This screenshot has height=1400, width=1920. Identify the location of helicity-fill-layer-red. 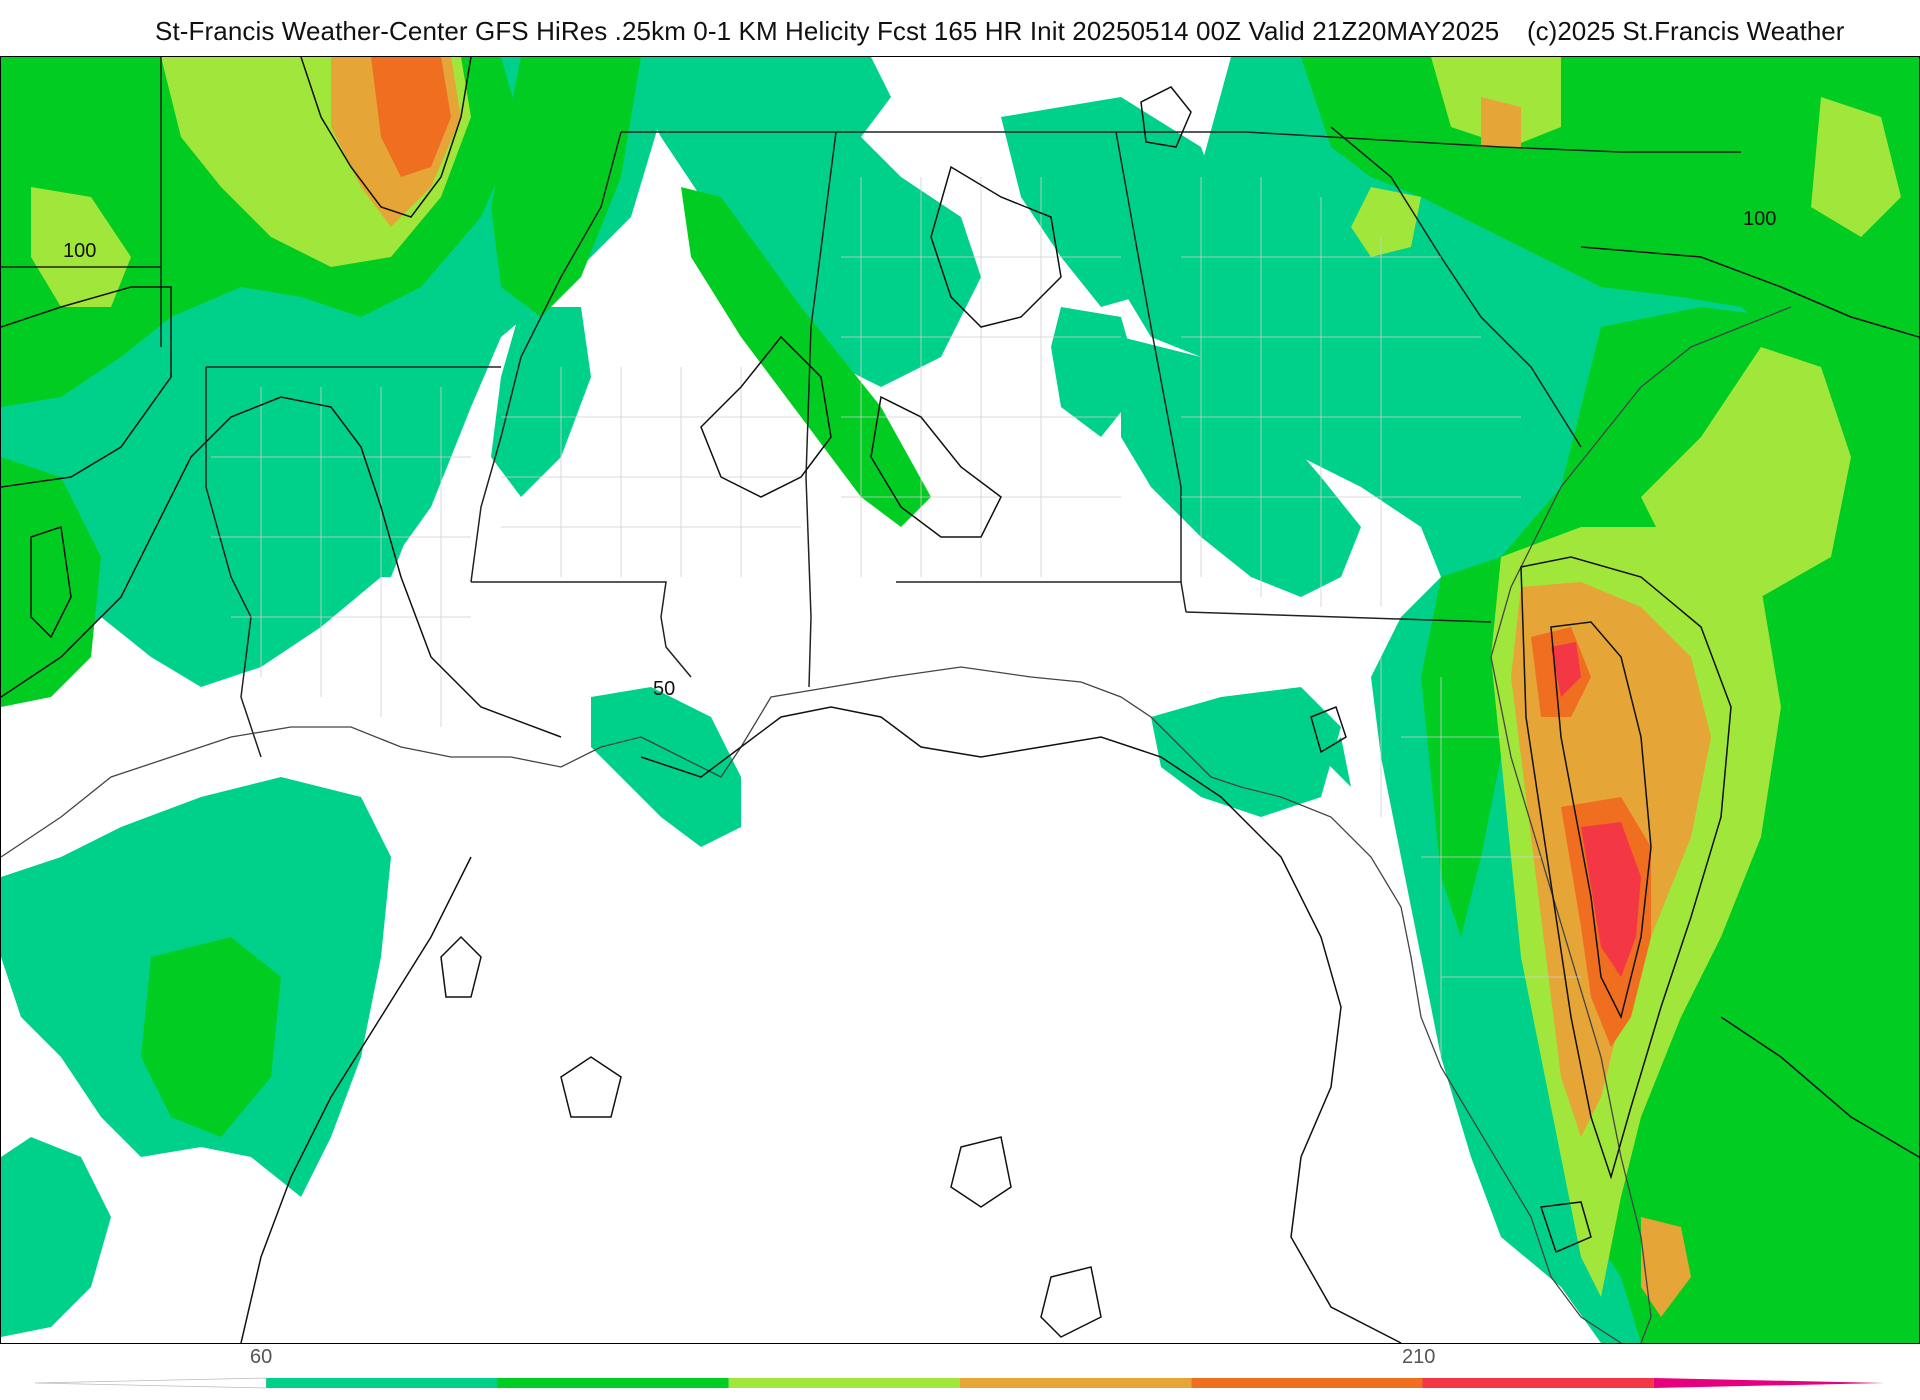
(1596, 809).